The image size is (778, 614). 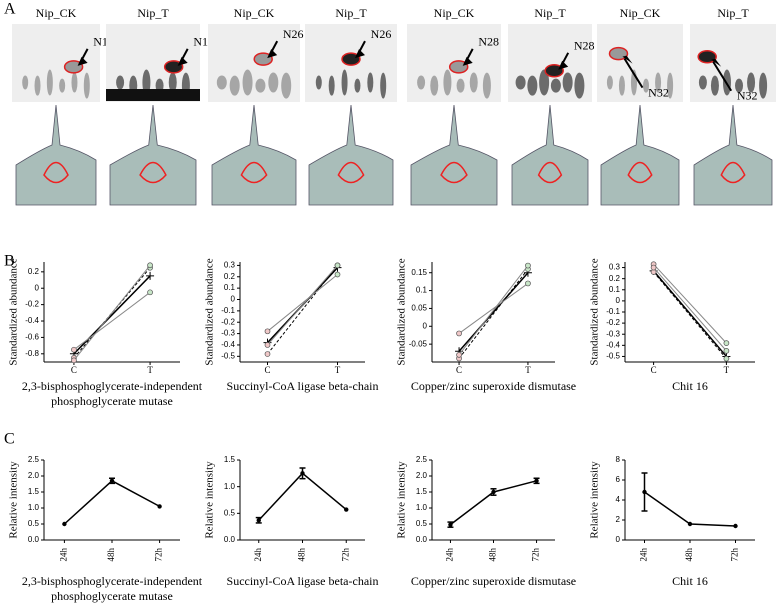 What do you see at coordinates (32, 337) in the screenshot?
I see `y-tick-label: -0.6` at bounding box center [32, 337].